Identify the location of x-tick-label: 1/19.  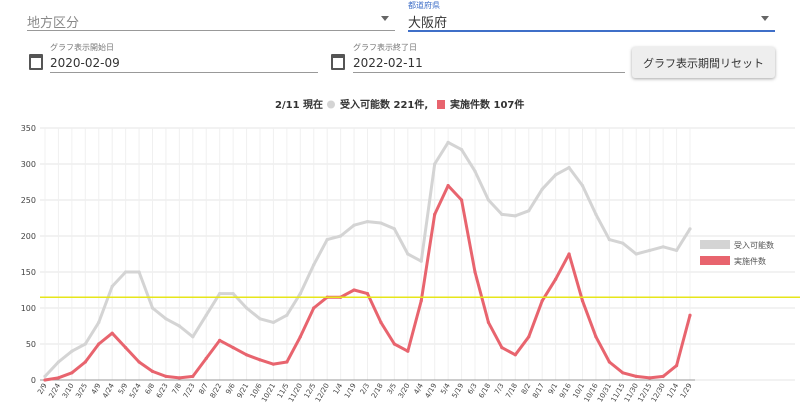
(350, 391).